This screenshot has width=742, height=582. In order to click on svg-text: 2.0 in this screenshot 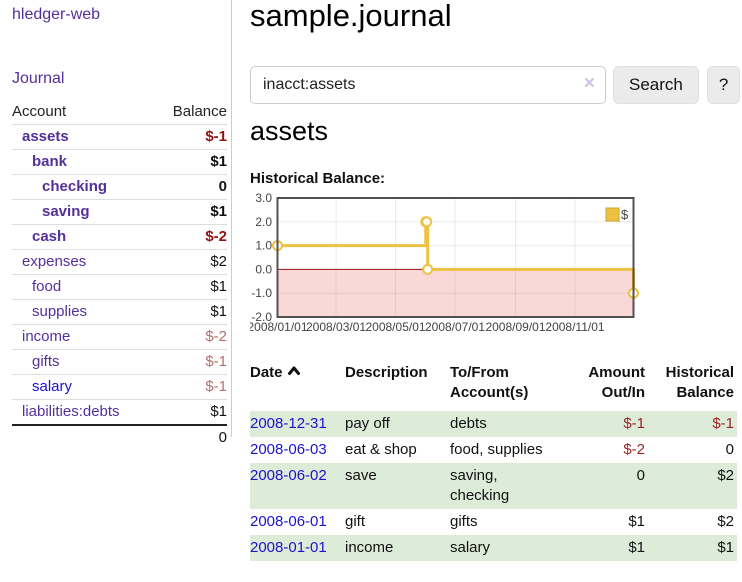, I will do `click(263, 222)`.